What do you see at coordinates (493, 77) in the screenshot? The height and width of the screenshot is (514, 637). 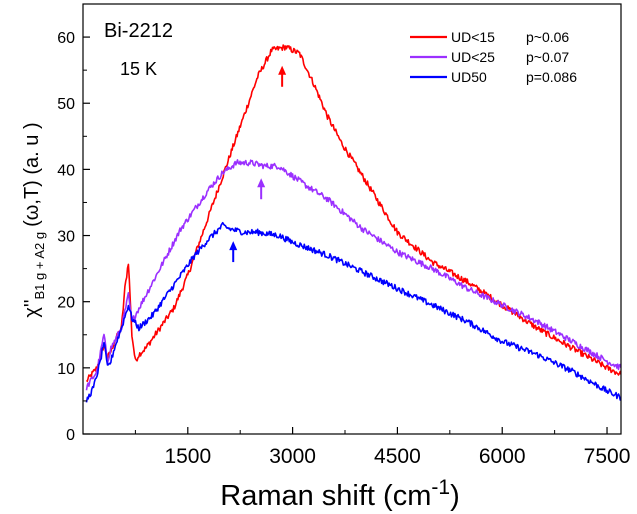 I see `legend-item-3: UD50 p=0.086` at bounding box center [493, 77].